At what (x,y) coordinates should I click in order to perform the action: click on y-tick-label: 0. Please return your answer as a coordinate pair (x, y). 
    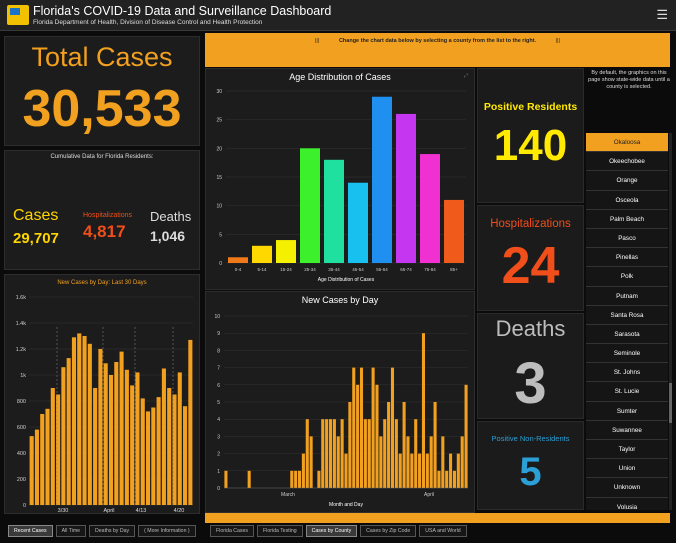
    Looking at the image, I should click on (24, 506).